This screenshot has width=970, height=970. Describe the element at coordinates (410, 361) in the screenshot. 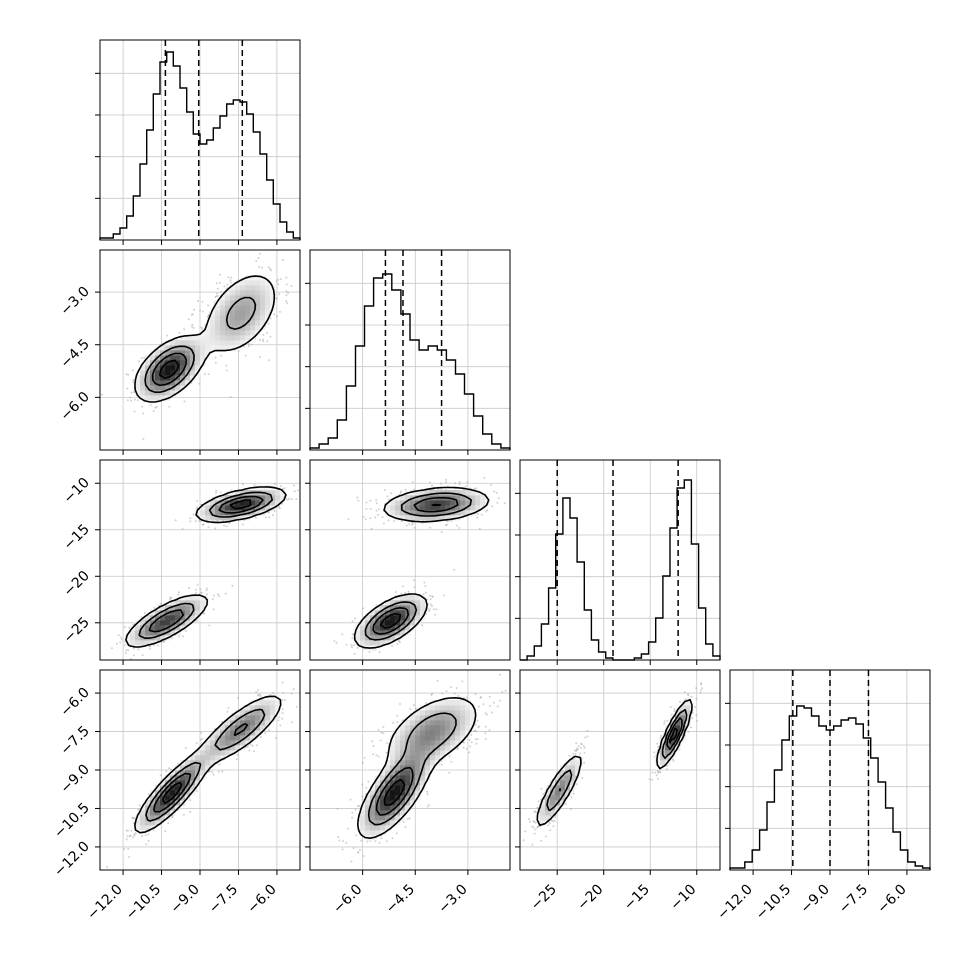

I see `histogram-step` at that location.